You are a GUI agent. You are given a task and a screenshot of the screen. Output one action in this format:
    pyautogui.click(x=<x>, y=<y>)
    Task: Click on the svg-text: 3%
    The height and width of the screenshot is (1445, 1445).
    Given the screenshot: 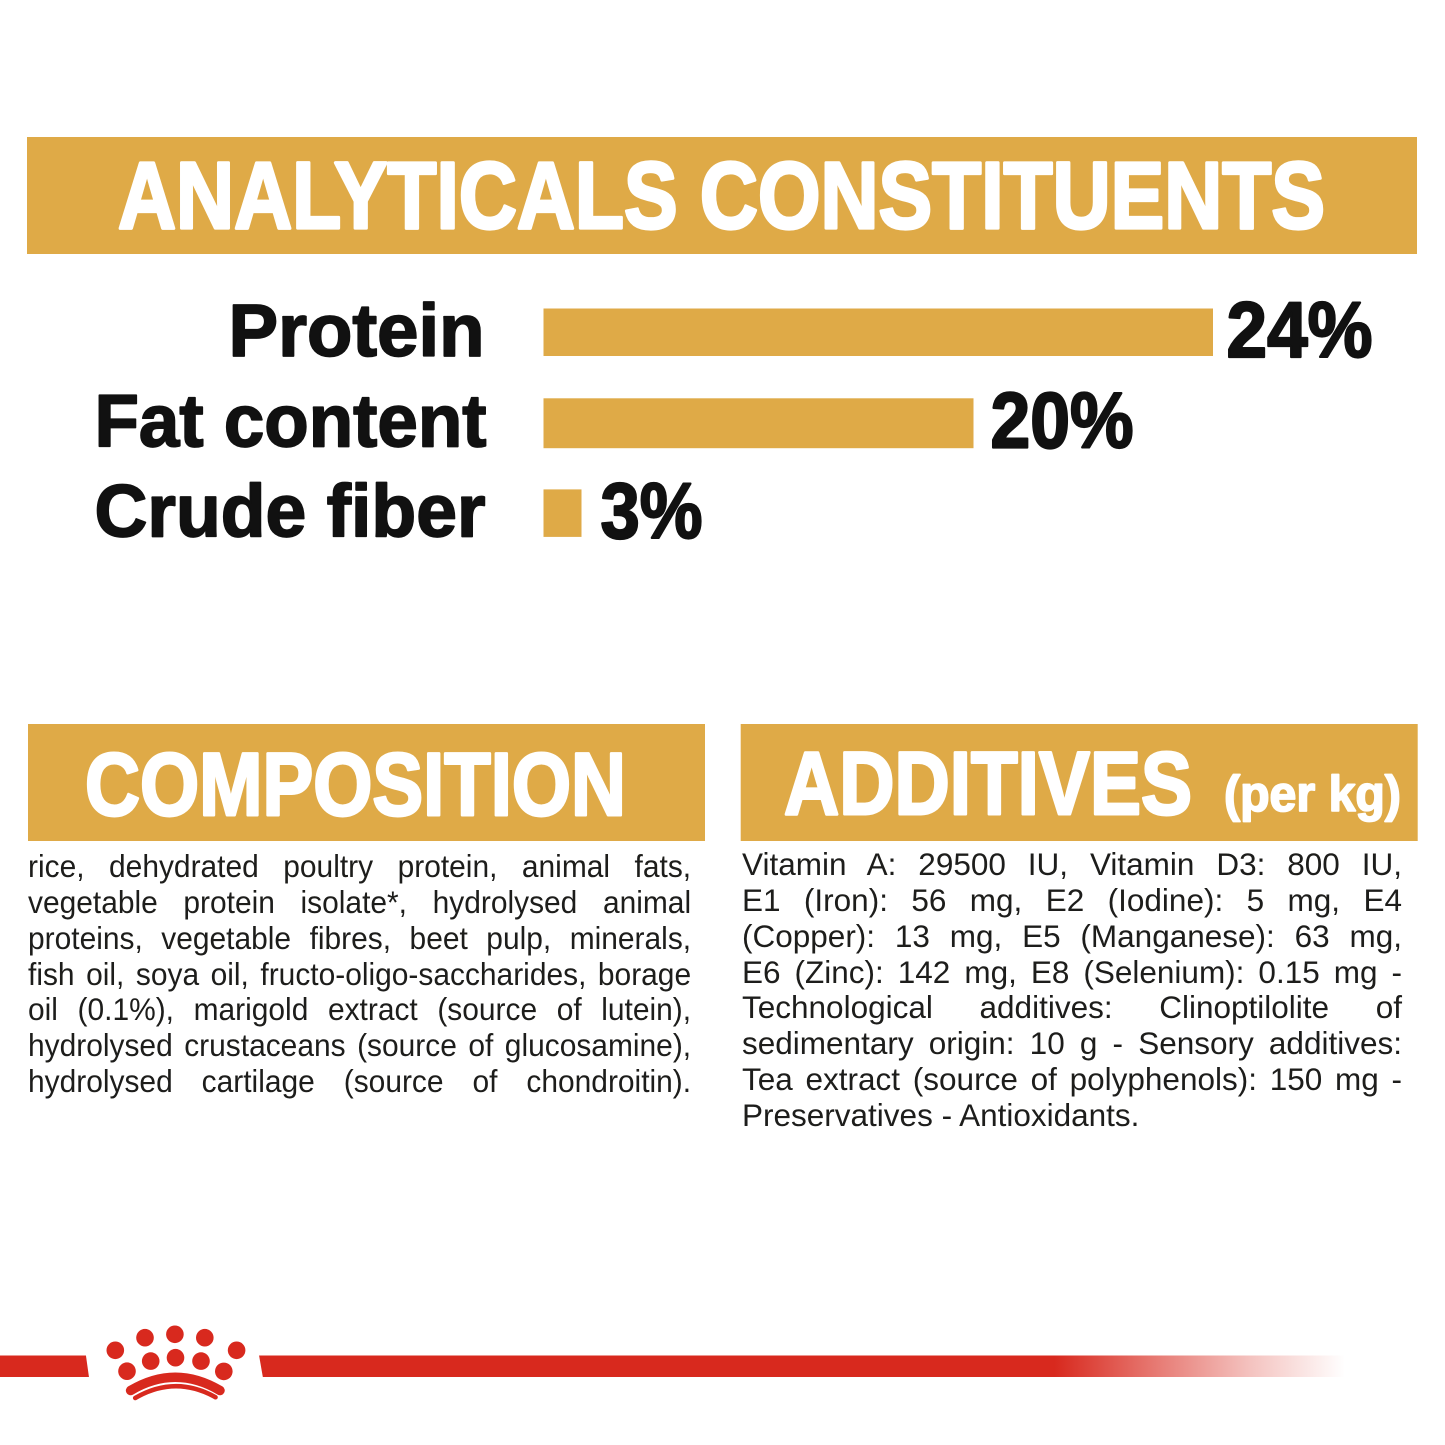 What is the action you would take?
    pyautogui.click(x=652, y=510)
    